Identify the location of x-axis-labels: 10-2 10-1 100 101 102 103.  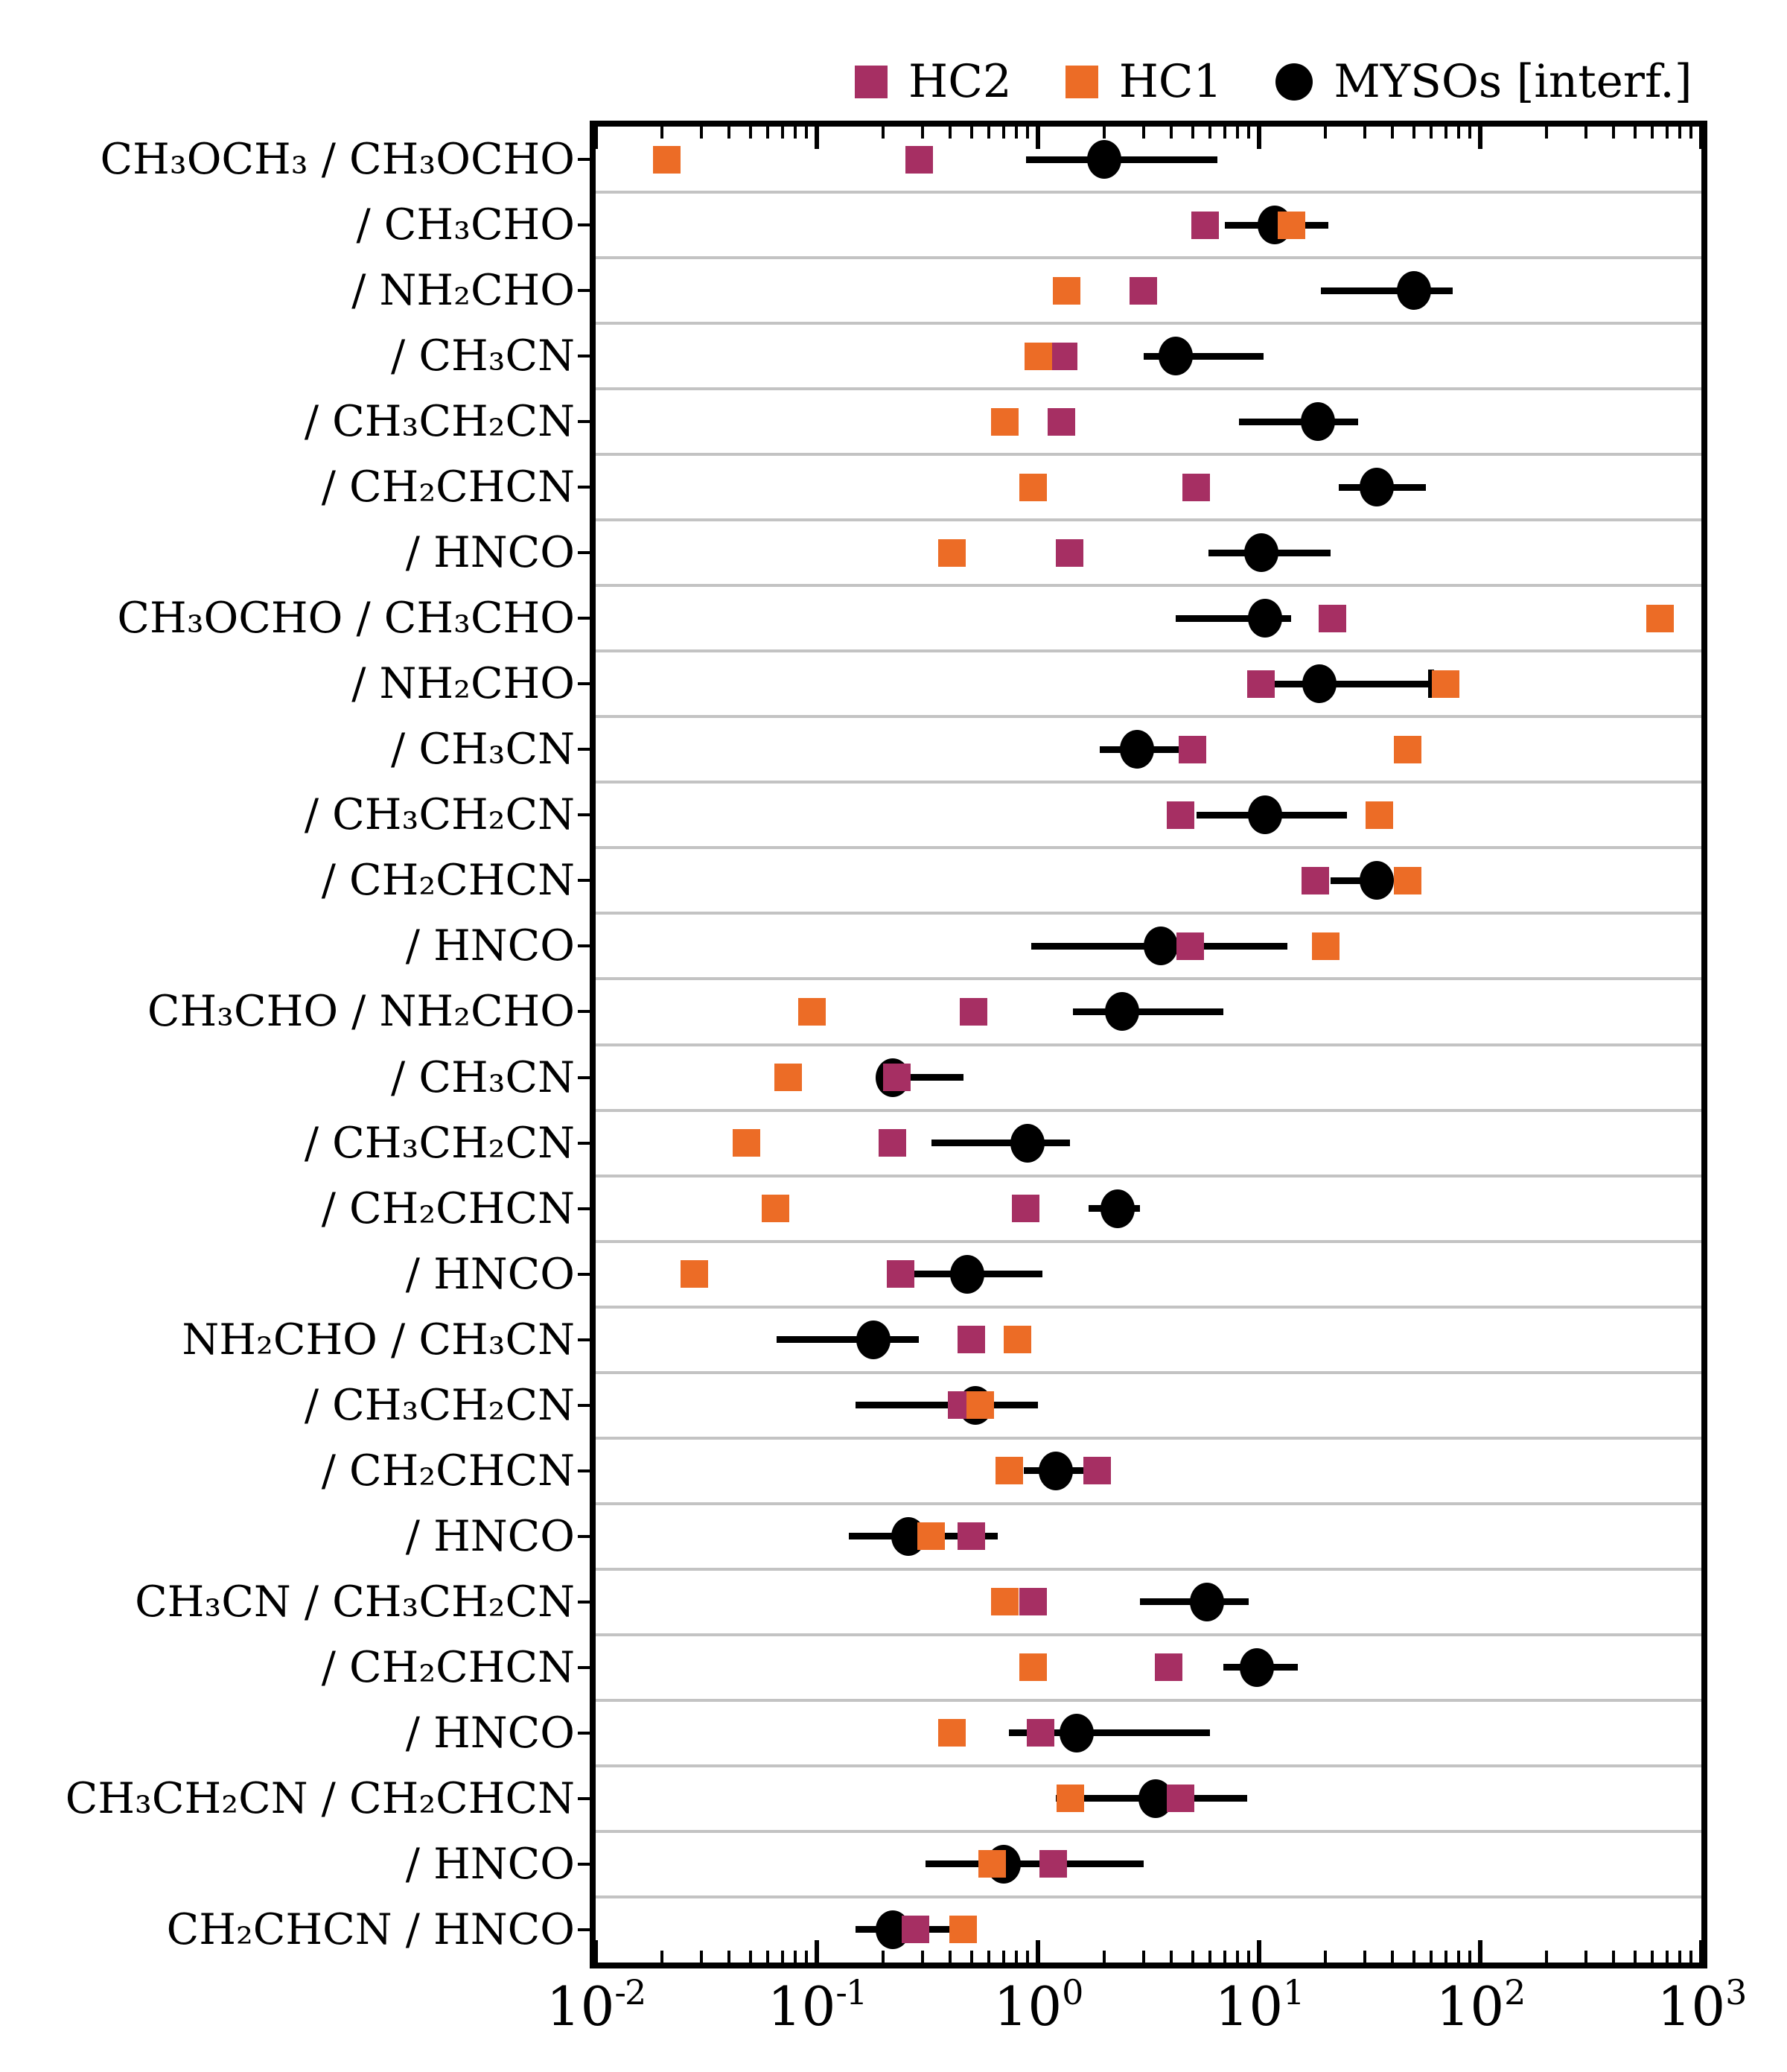
(893, 2016).